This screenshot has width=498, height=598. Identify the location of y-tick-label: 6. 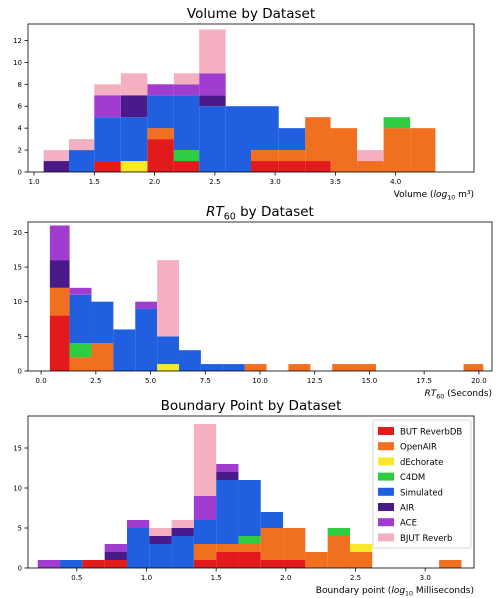
(20, 107).